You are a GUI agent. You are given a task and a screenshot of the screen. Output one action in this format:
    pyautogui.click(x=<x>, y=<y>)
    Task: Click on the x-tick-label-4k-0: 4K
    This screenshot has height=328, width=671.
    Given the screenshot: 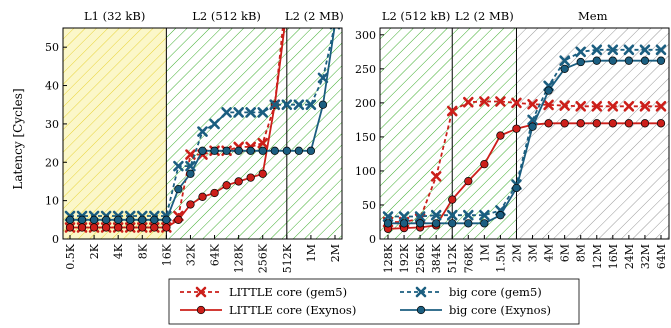 What is the action you would take?
    pyautogui.click(x=118, y=251)
    